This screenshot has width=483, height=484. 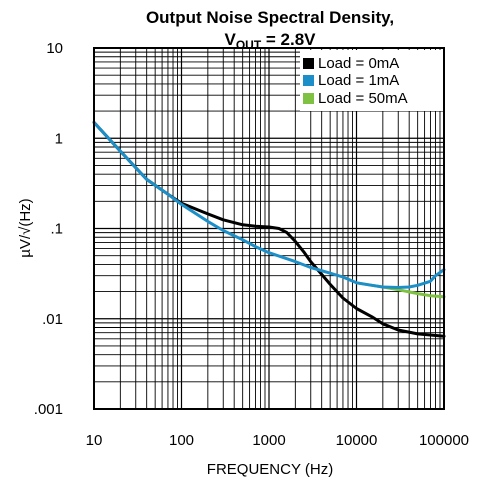 What do you see at coordinates (230, 39) in the screenshot?
I see `title-v: V` at bounding box center [230, 39].